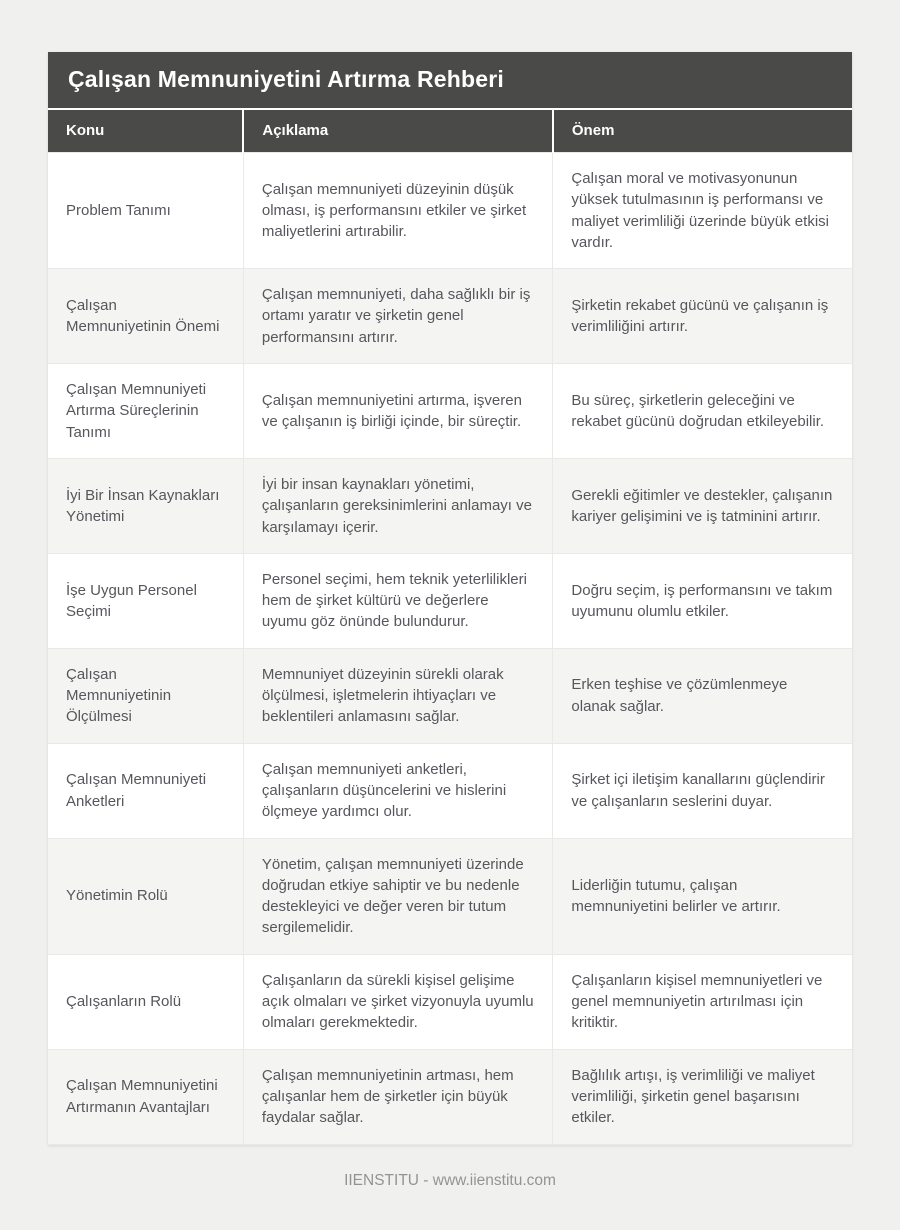  I want to click on topic-cell: Yönetimin Rolü, so click(146, 896).